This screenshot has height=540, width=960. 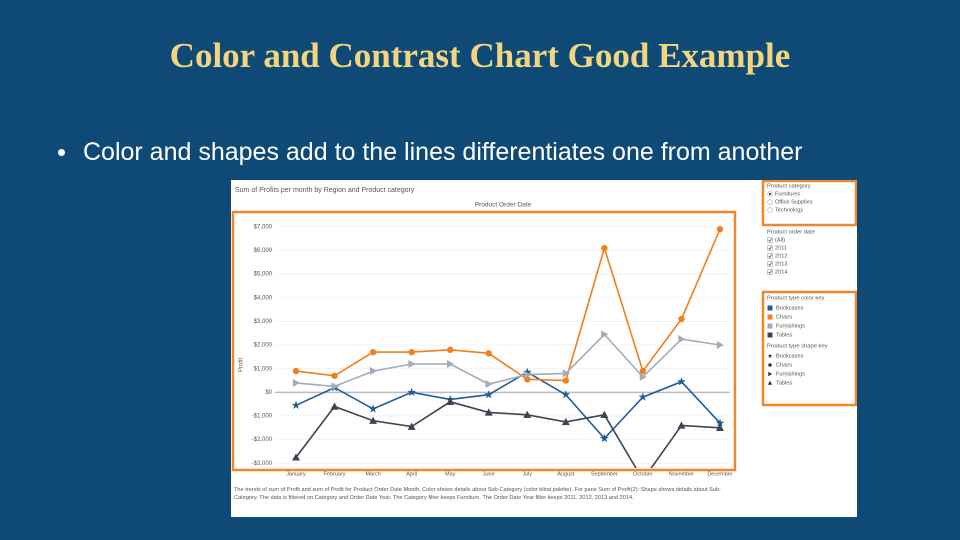 I want to click on y-tick-label: $1,000, so click(x=263, y=369).